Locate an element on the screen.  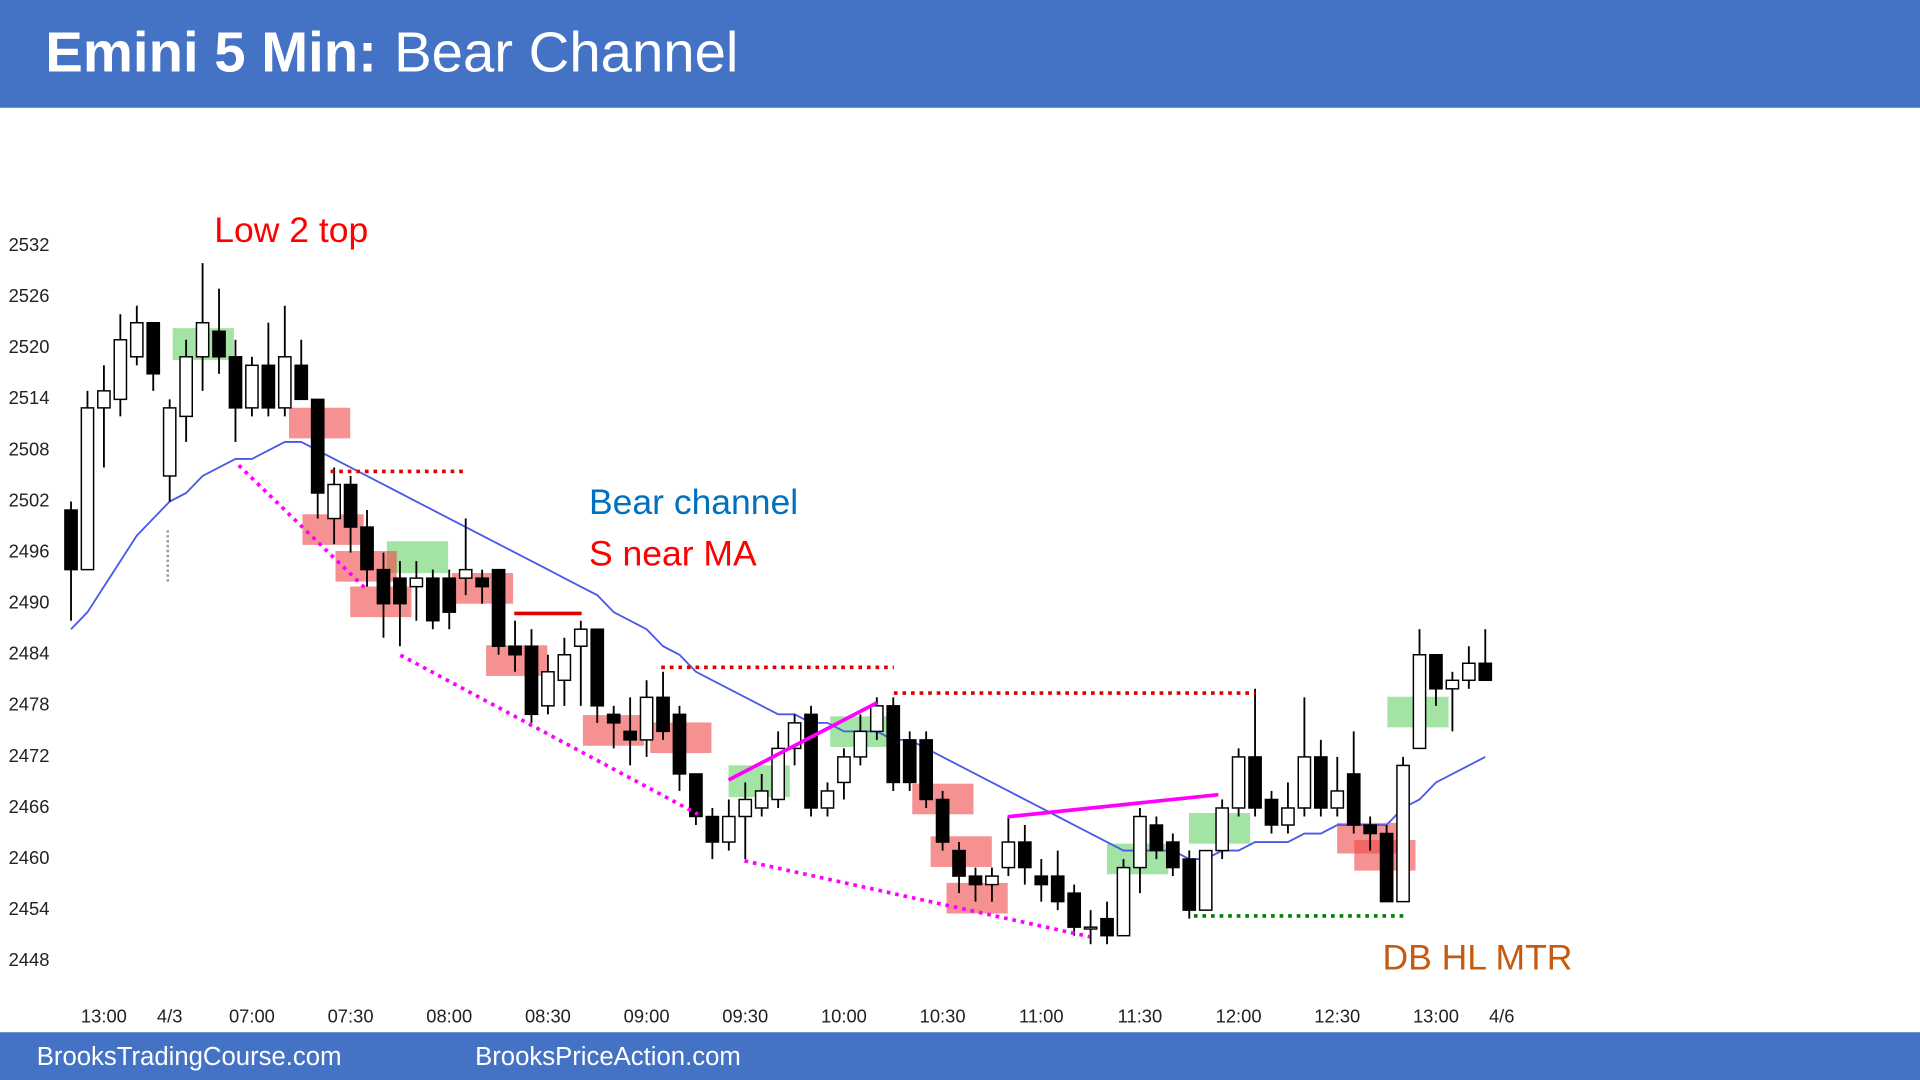
x-tick-label: 10:30 is located at coordinates (943, 1015).